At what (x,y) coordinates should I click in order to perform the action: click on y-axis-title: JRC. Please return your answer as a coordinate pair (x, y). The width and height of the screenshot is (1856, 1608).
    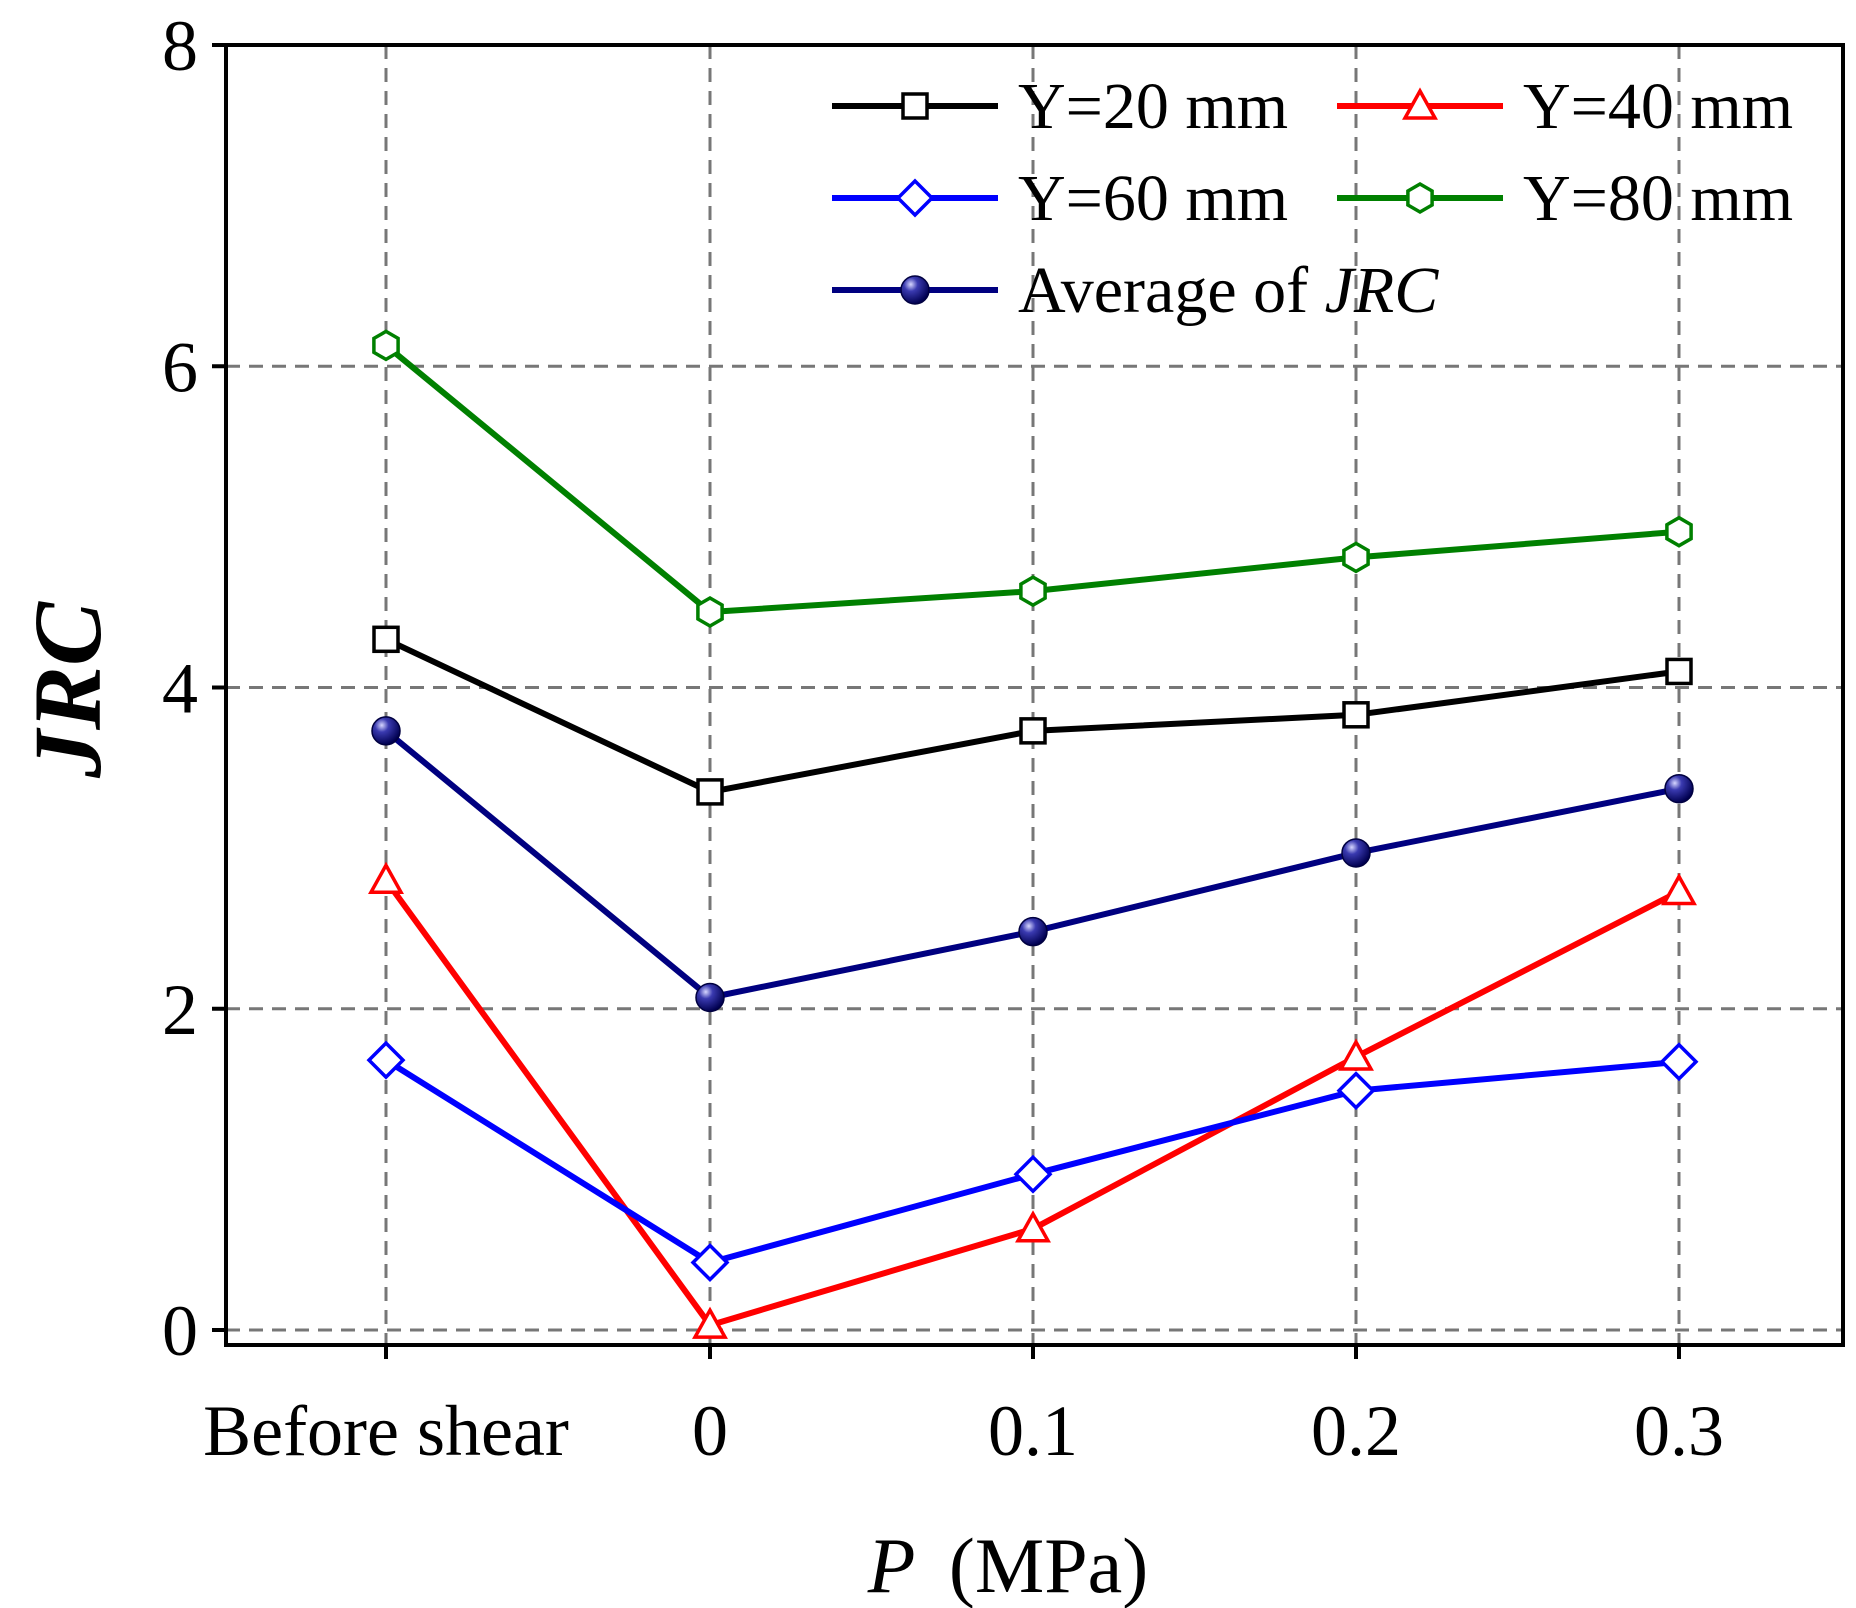
    Looking at the image, I should click on (67, 690).